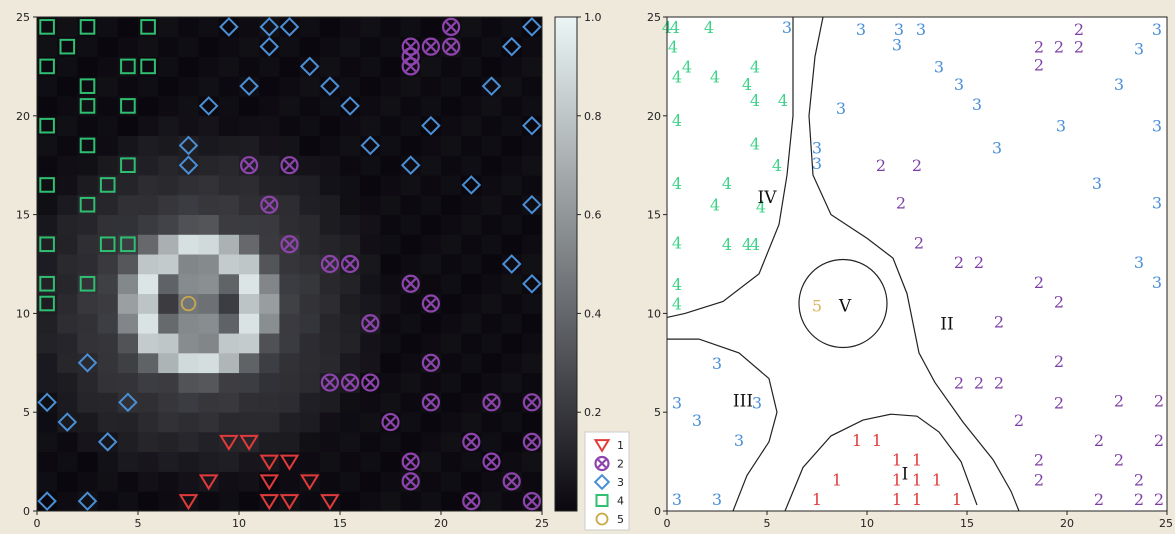 Image resolution: width=1175 pixels, height=534 pixels. Describe the element at coordinates (620, 445) in the screenshot. I see `legend-label: 1` at that location.